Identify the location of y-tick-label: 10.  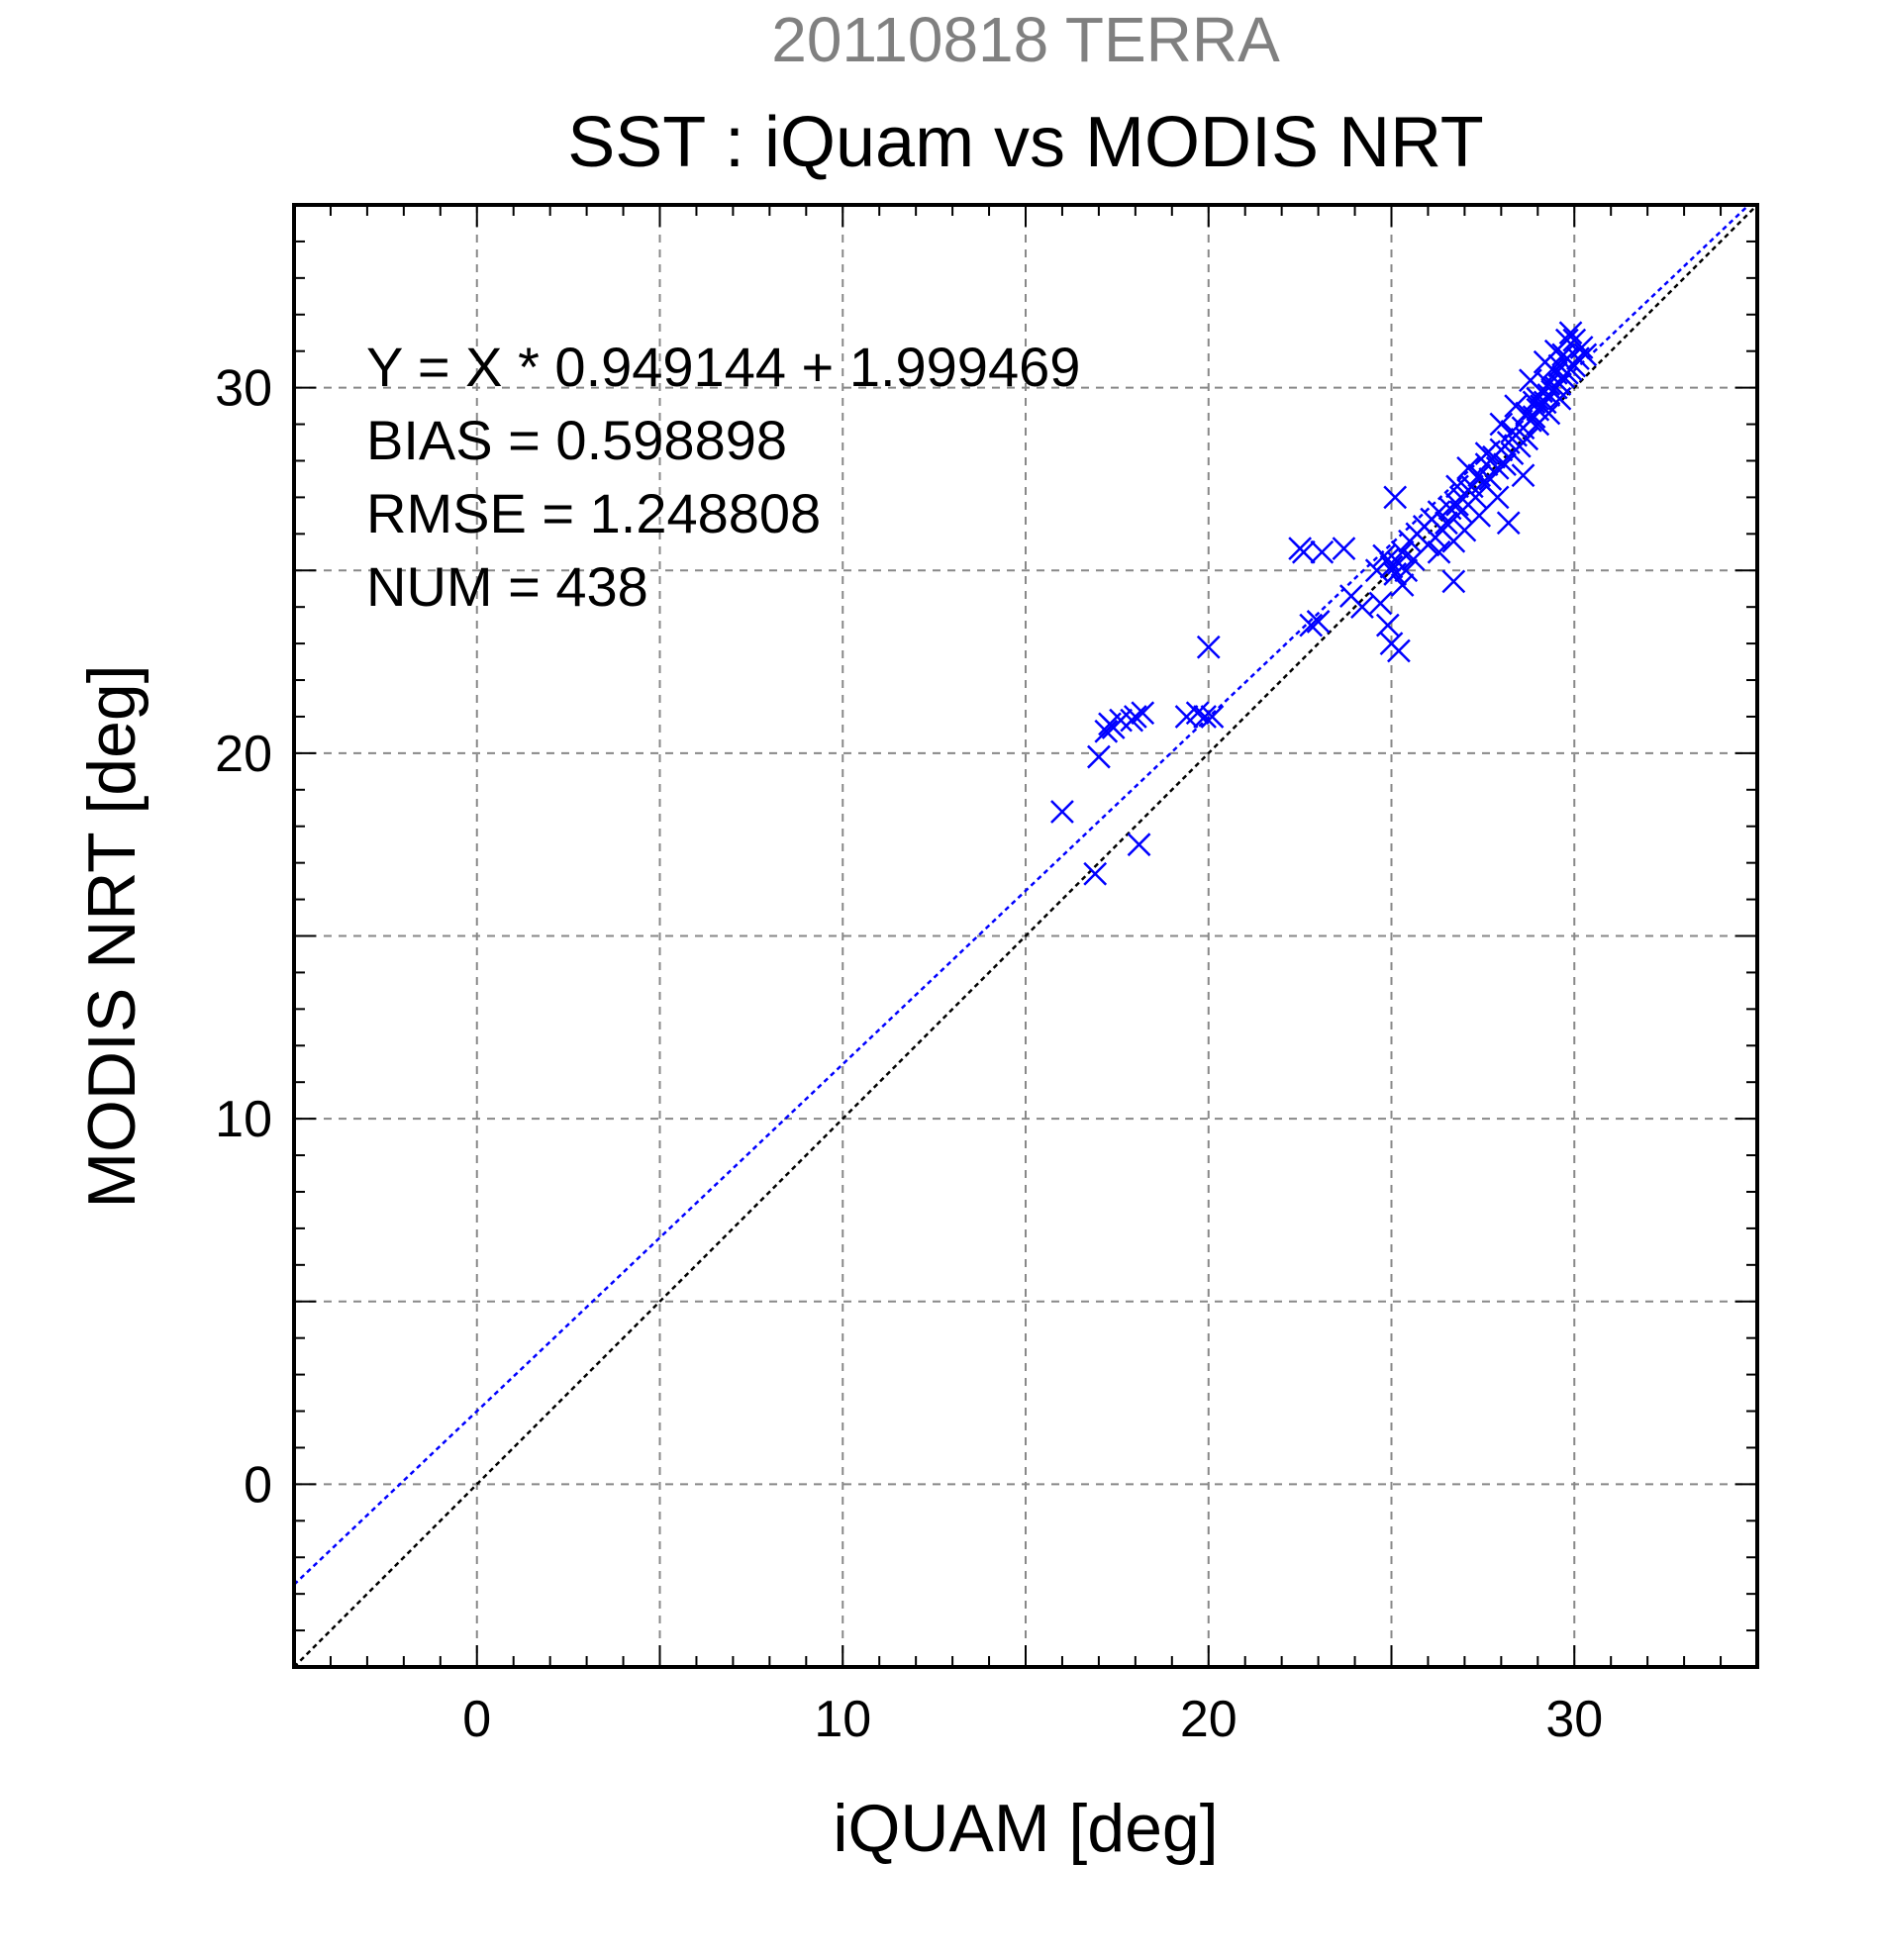
(244, 1119).